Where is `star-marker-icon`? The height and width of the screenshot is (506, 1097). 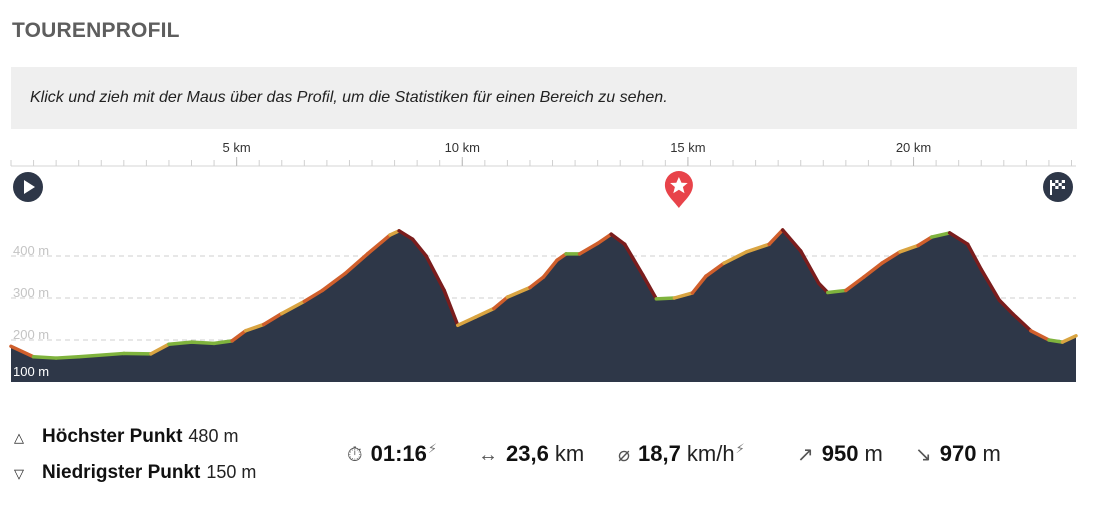
star-marker-icon is located at coordinates (678, 189).